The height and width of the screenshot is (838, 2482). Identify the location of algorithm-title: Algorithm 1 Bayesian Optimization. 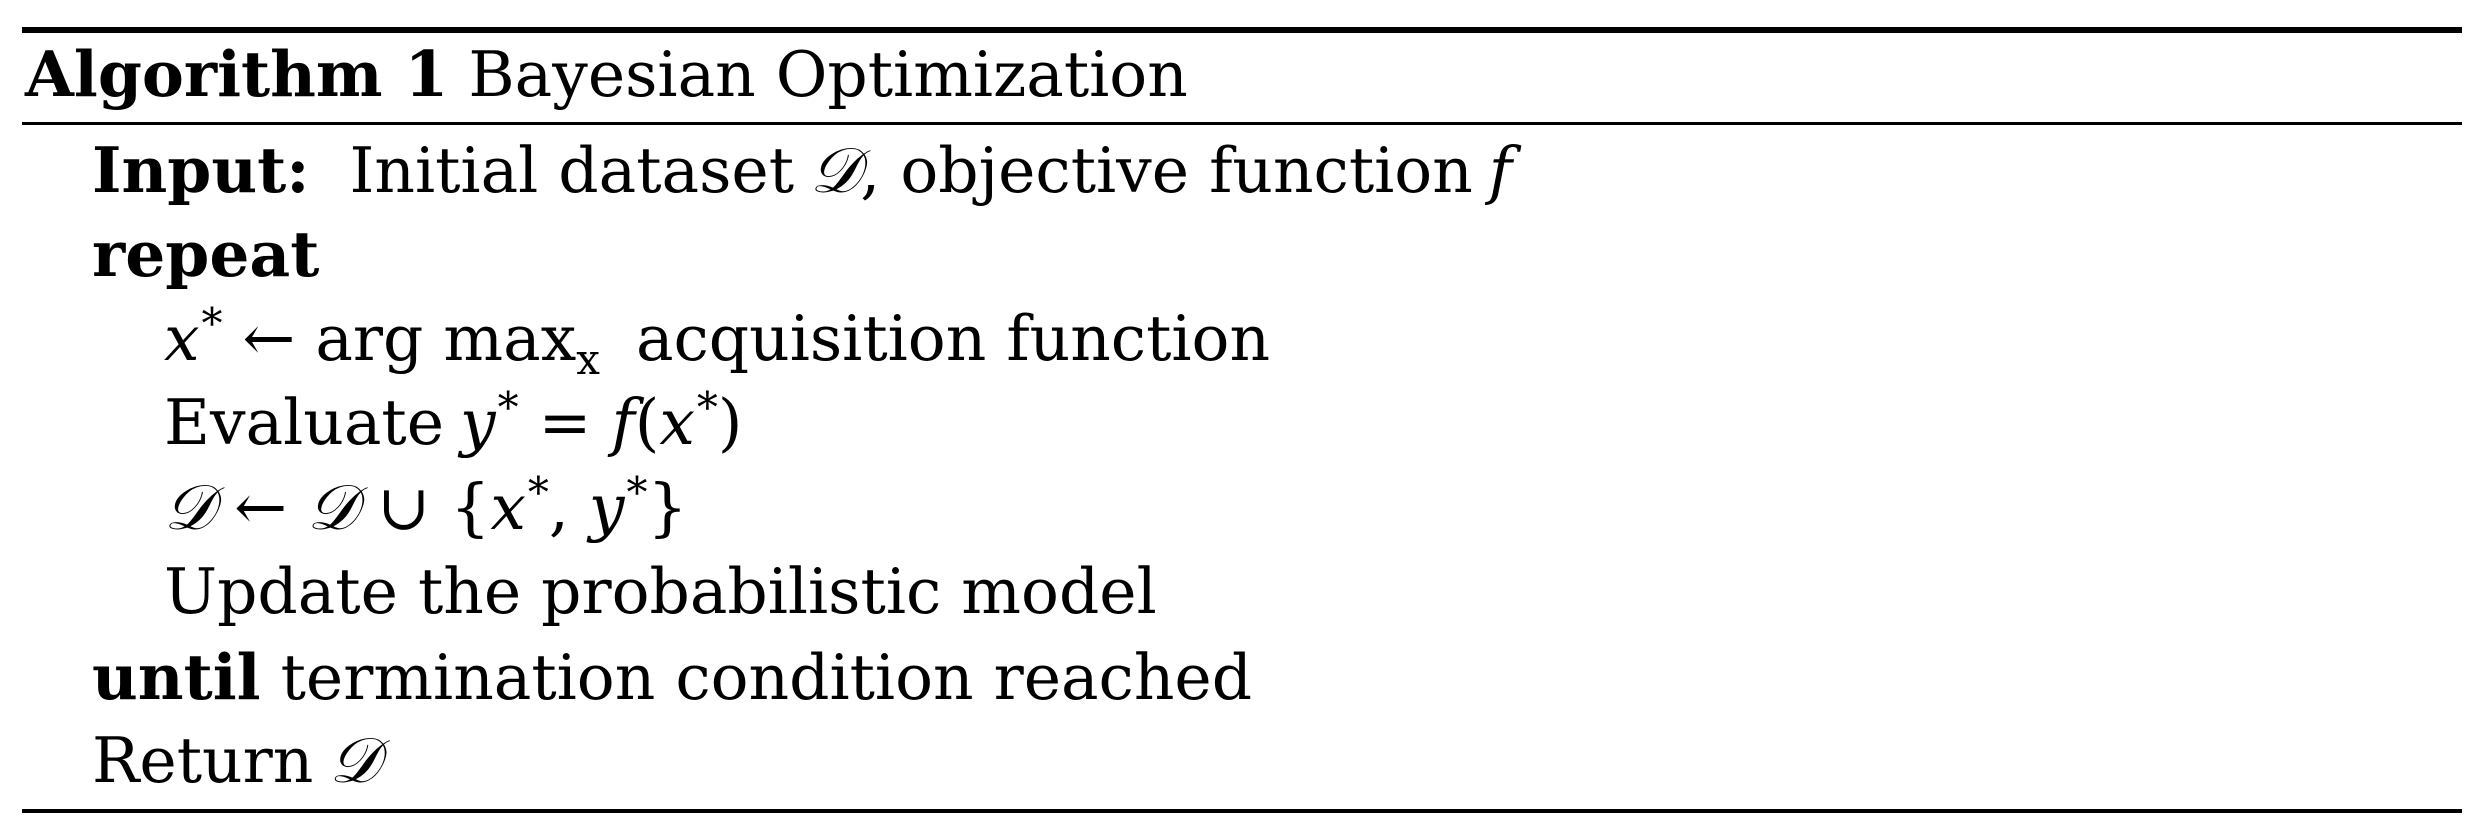
(606, 74).